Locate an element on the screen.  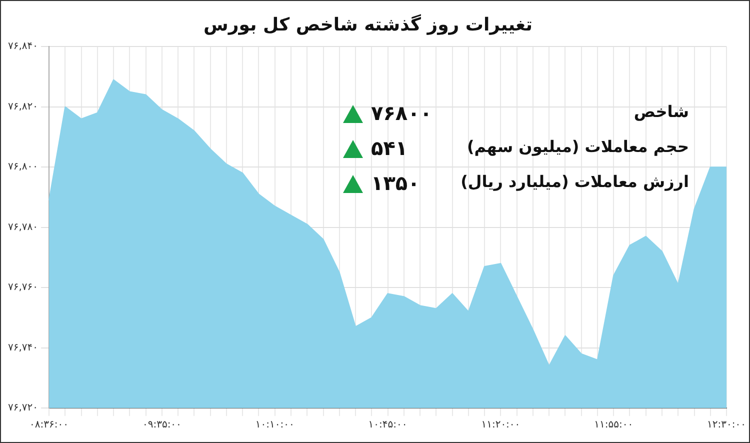
x-tick-label: ۱۰:۴۵:۰۰ is located at coordinates (388, 425).